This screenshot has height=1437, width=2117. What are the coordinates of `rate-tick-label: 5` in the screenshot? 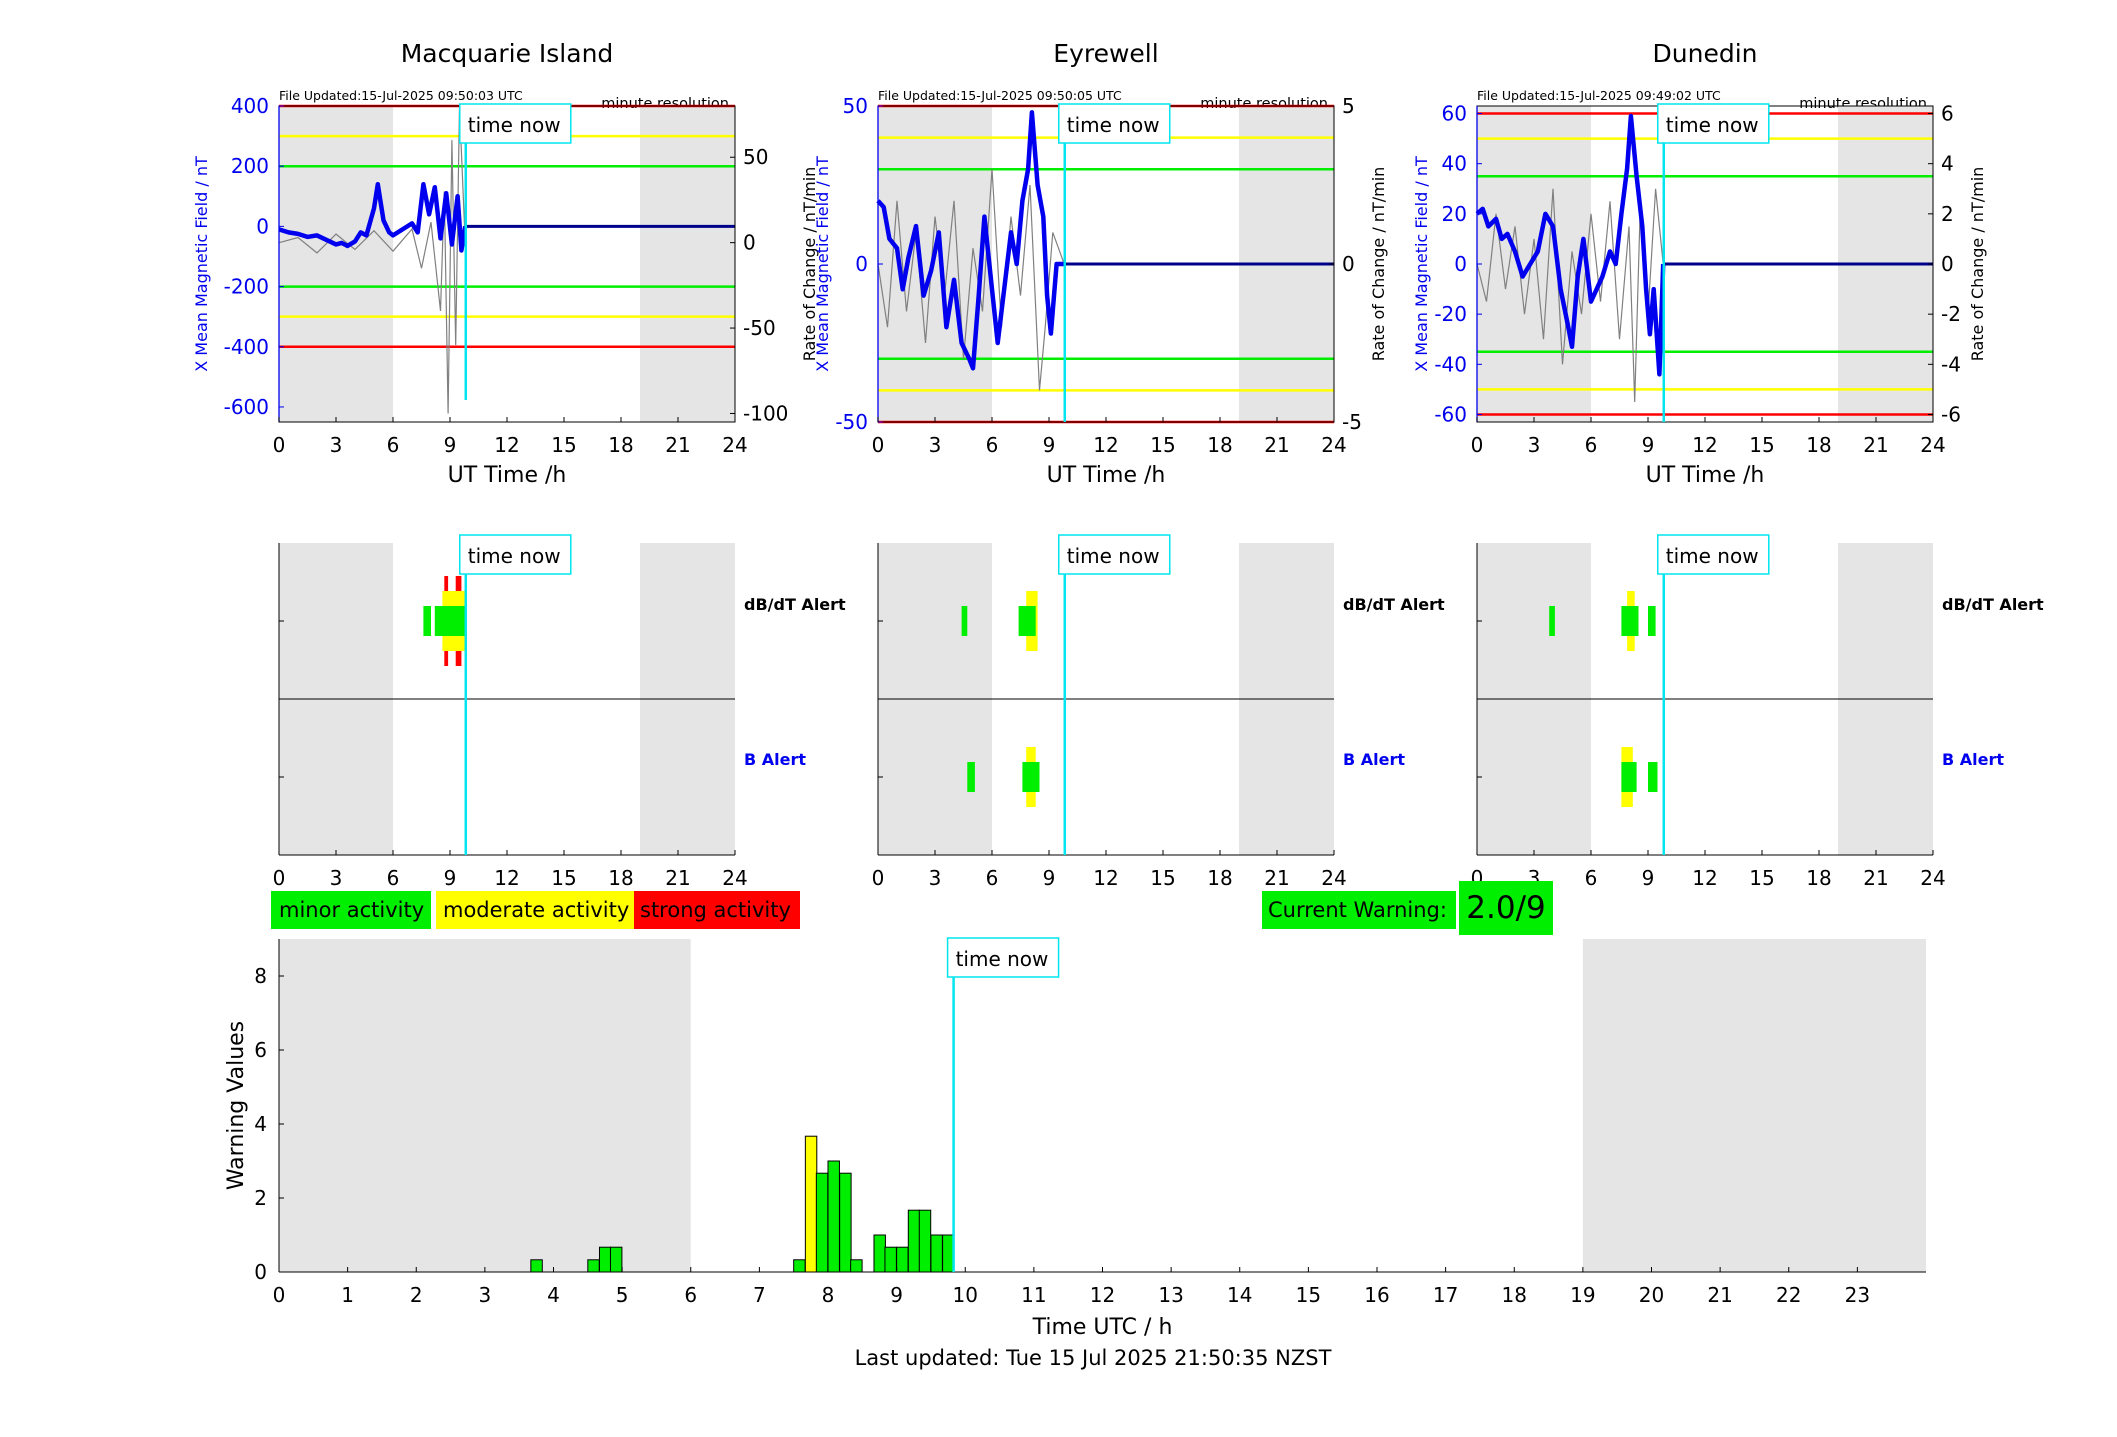 It's located at (1348, 106).